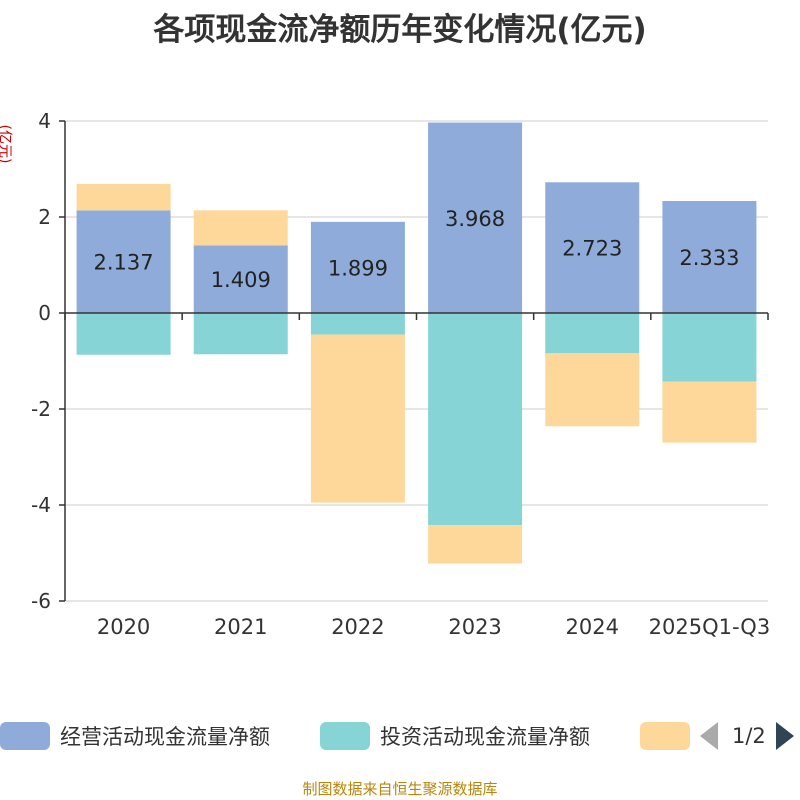 This screenshot has height=800, width=800. What do you see at coordinates (41, 601) in the screenshot?
I see `y-tick-label: -6` at bounding box center [41, 601].